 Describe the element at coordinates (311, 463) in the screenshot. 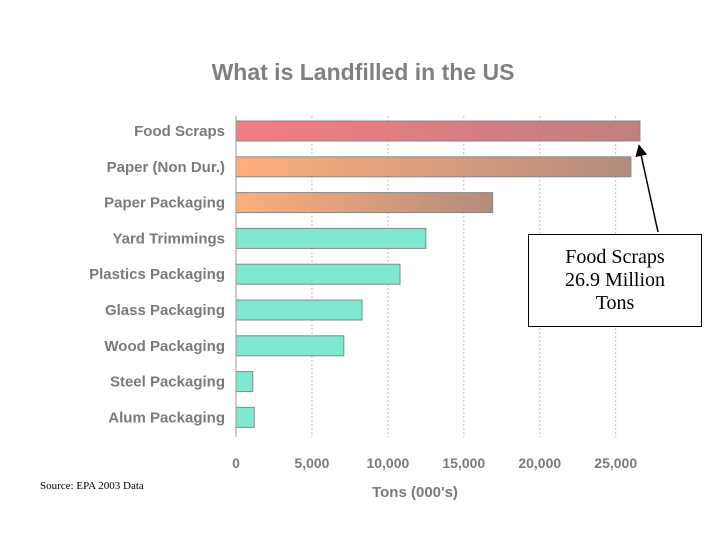

I see `x-tick-label: 5,000` at that location.